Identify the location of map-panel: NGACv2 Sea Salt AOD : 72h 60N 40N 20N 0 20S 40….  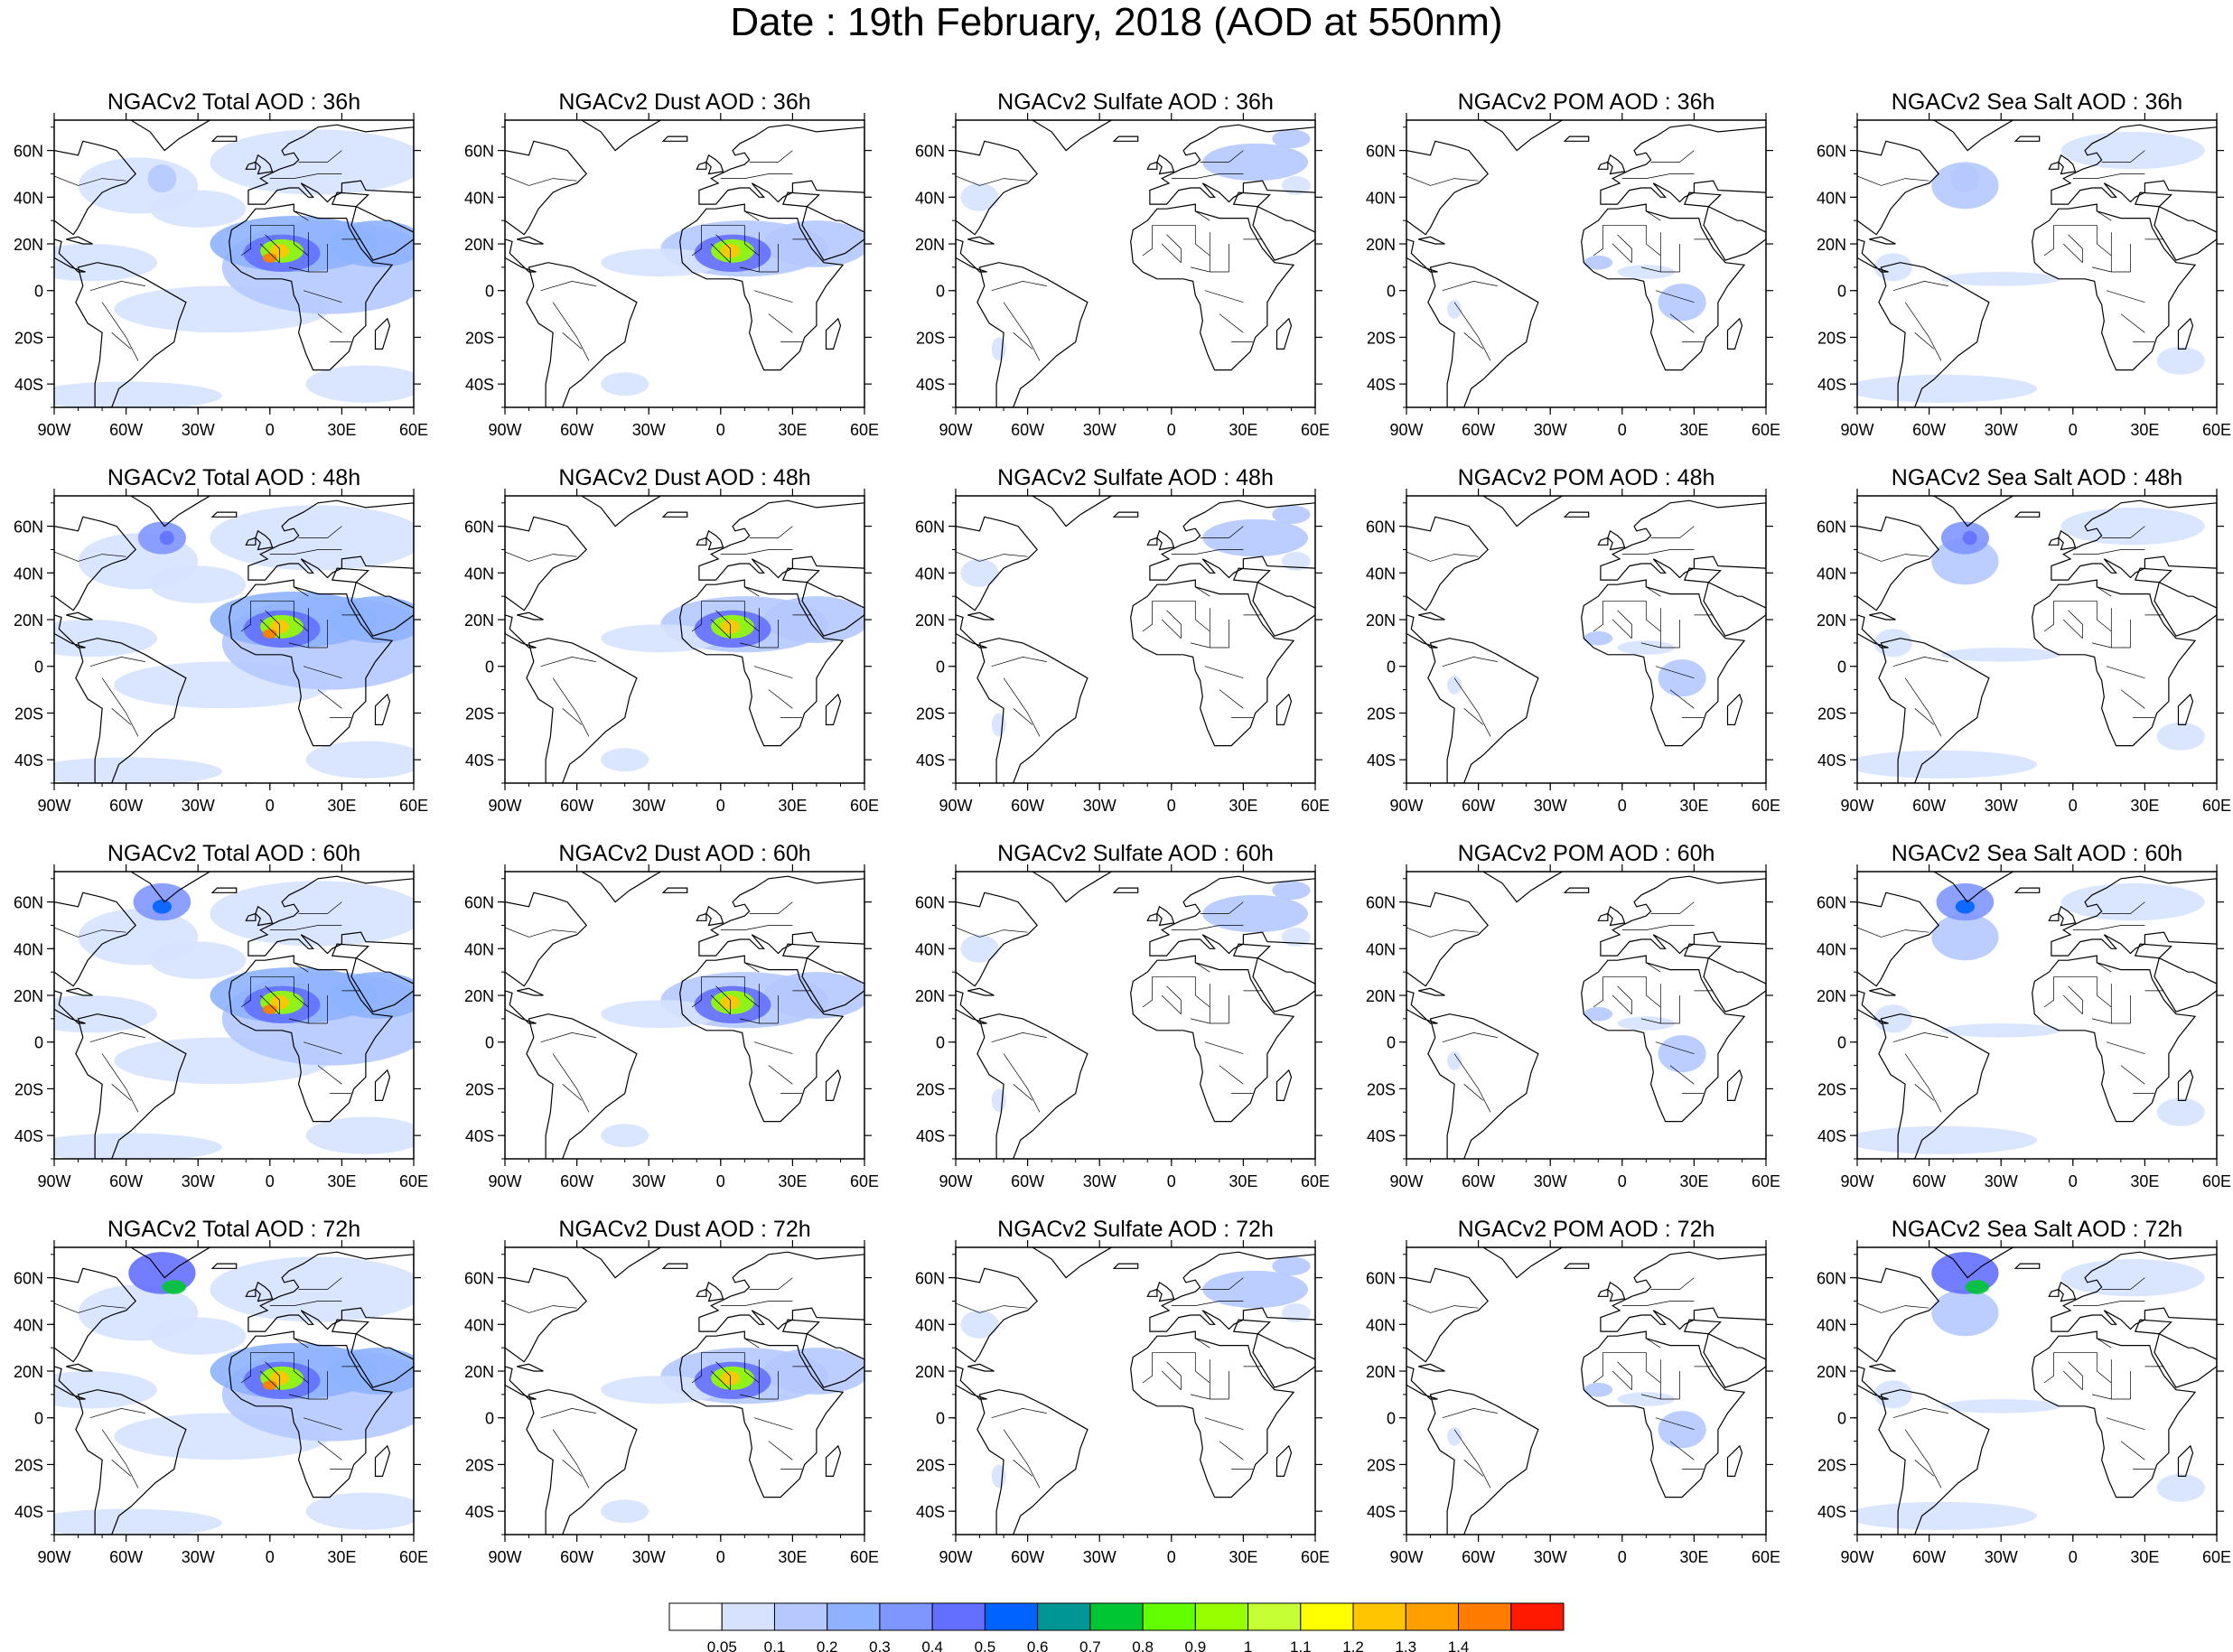
(2024, 1391).